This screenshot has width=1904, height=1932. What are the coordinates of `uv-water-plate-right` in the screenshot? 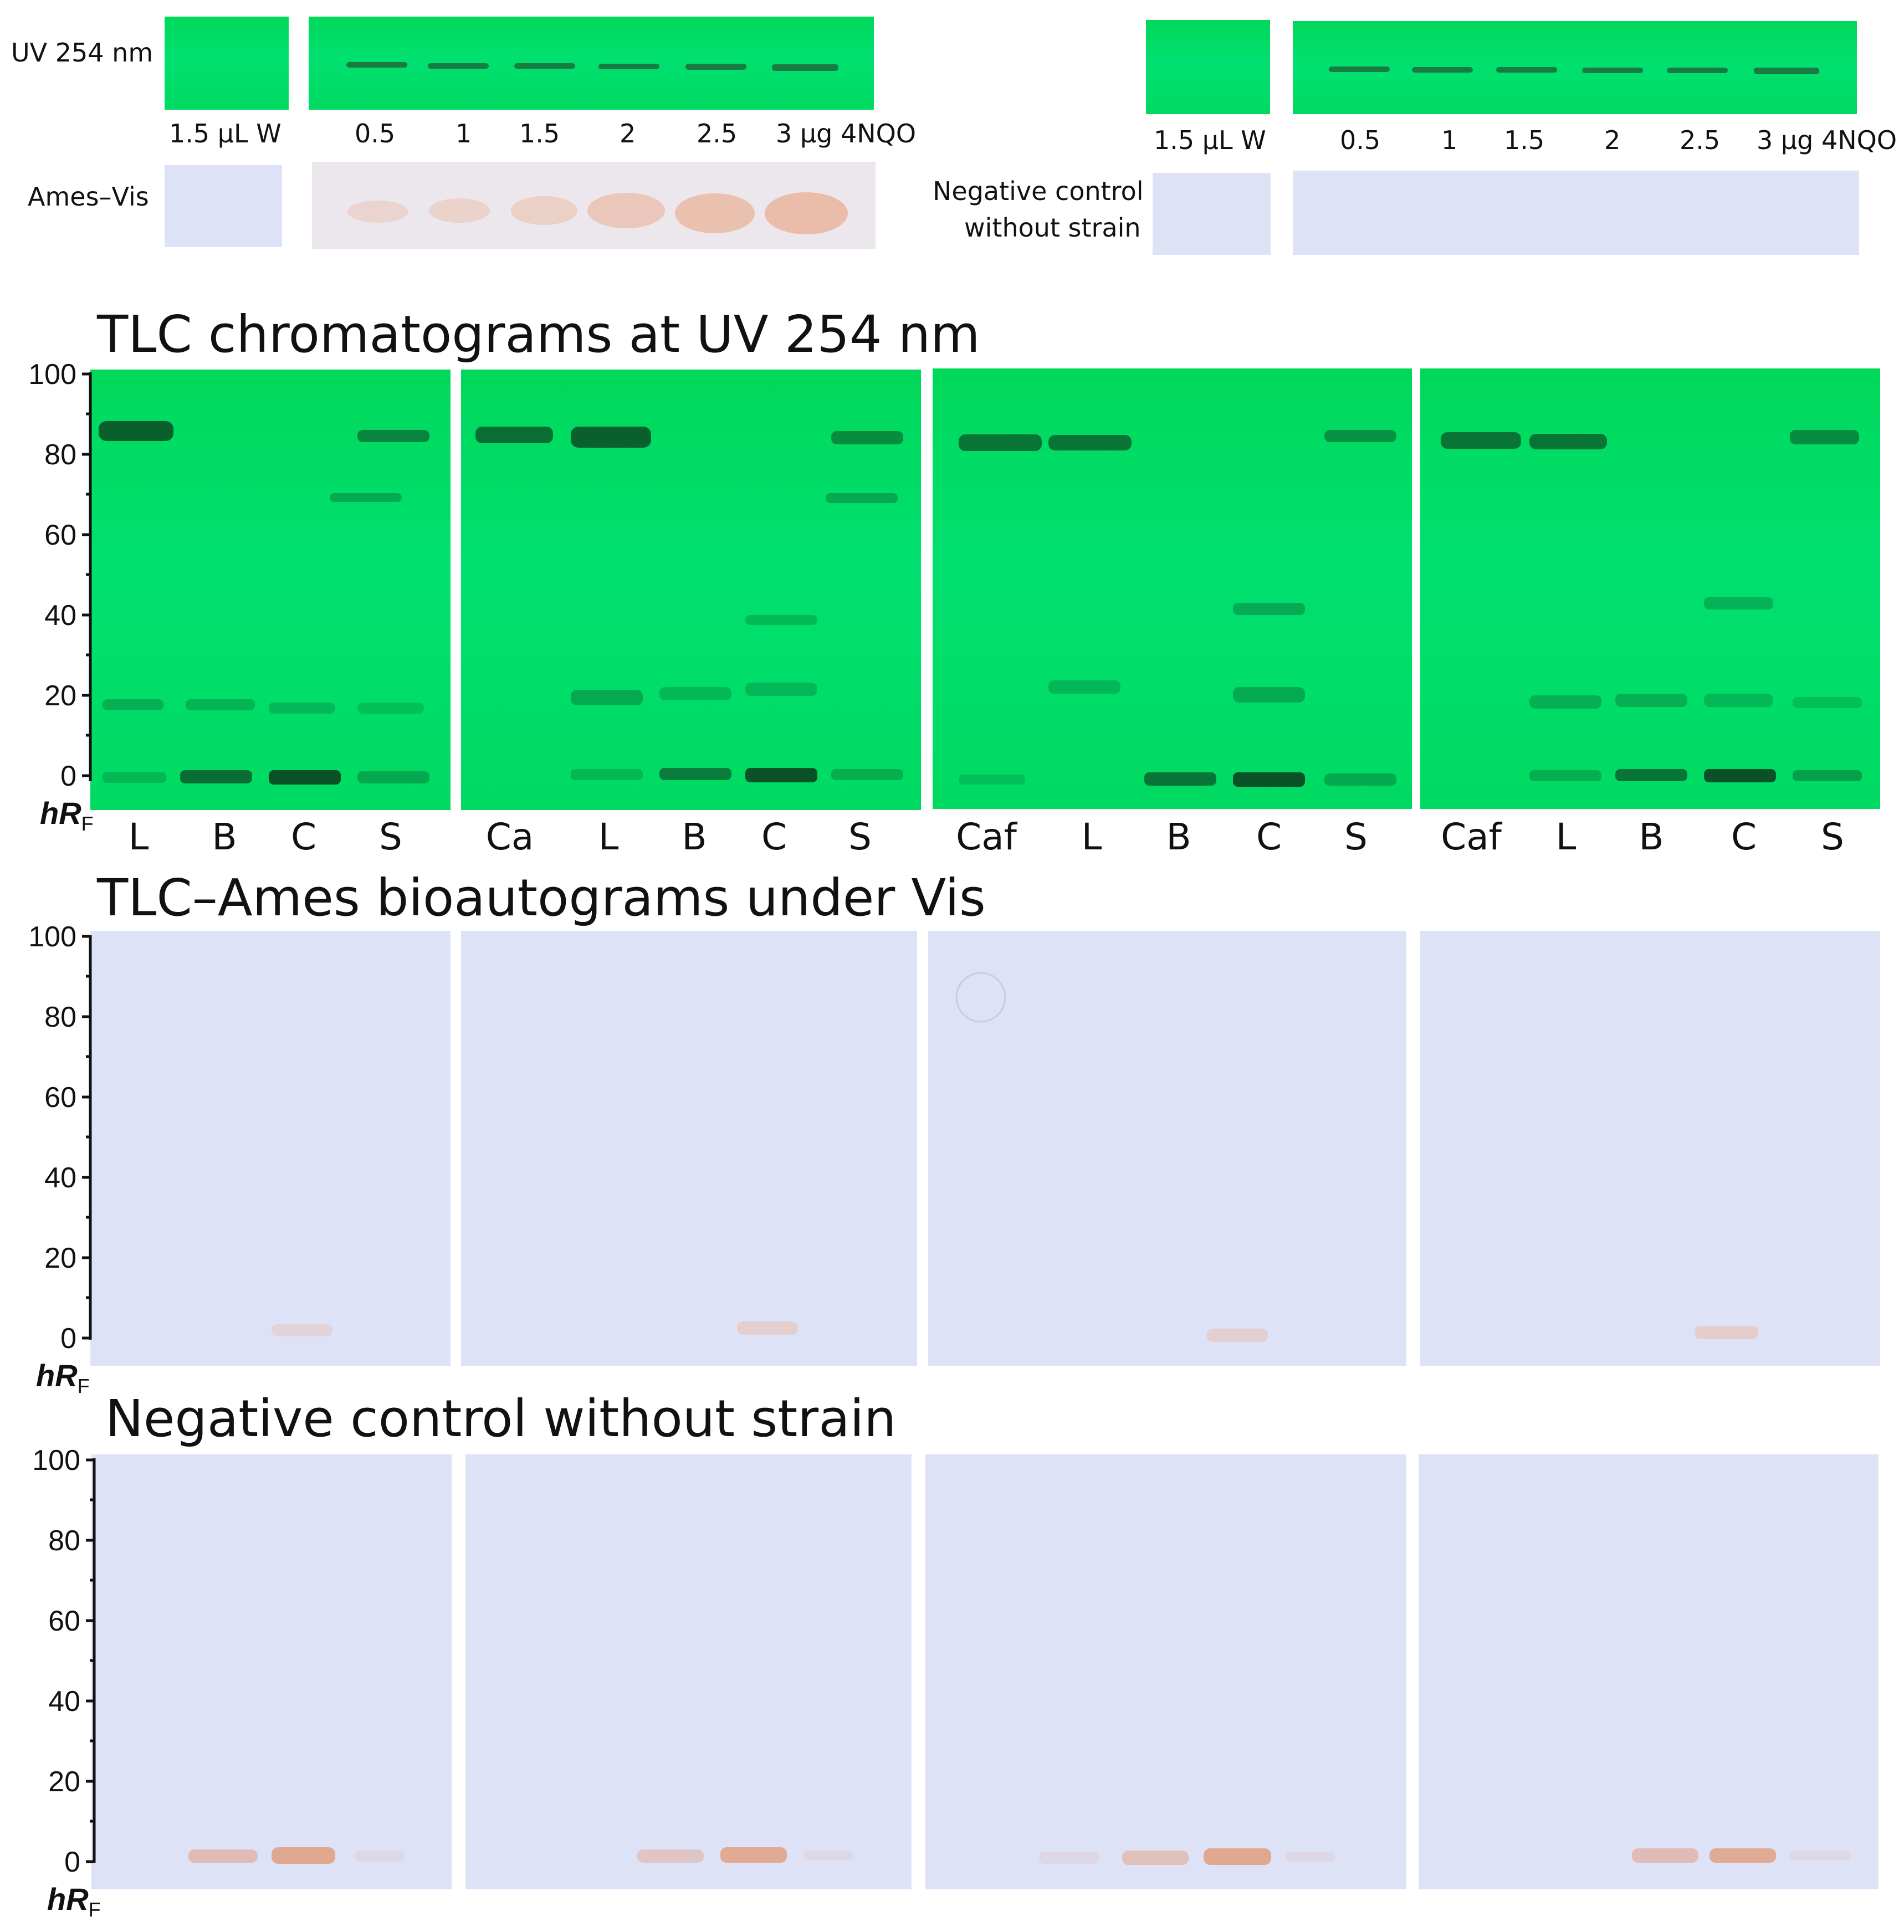 It's located at (1208, 67).